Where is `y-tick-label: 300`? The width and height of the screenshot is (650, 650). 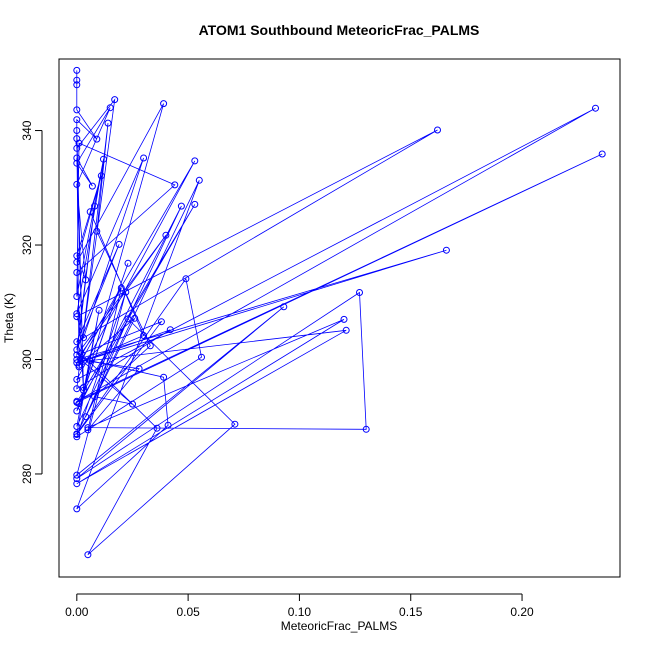 y-tick-label: 300 is located at coordinates (27, 359).